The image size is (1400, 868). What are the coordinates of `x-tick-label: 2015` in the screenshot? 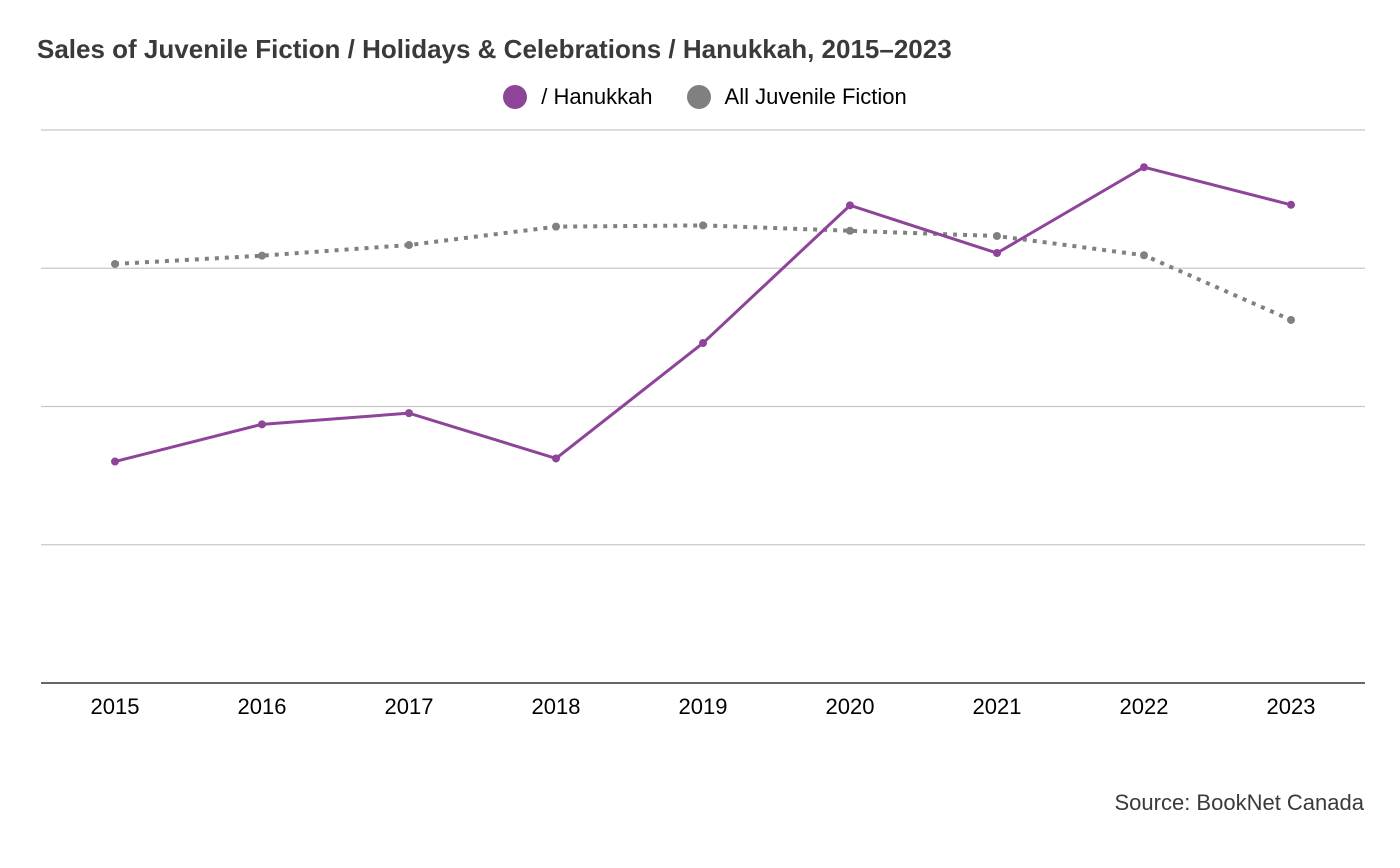 It's located at (115, 706).